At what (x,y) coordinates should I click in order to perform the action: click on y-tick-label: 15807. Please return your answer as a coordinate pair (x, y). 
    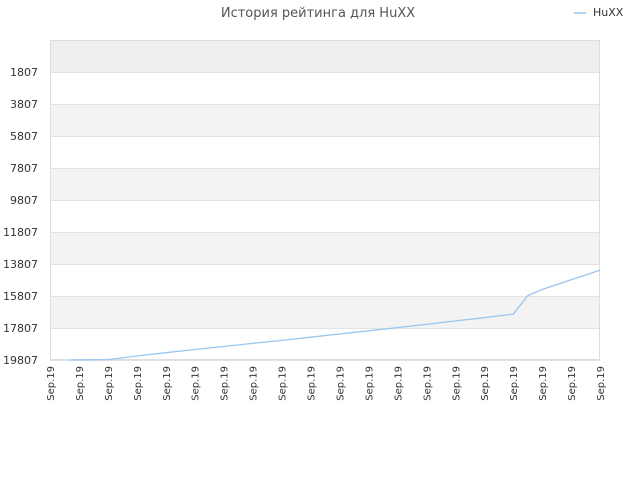
    Looking at the image, I should click on (20, 296).